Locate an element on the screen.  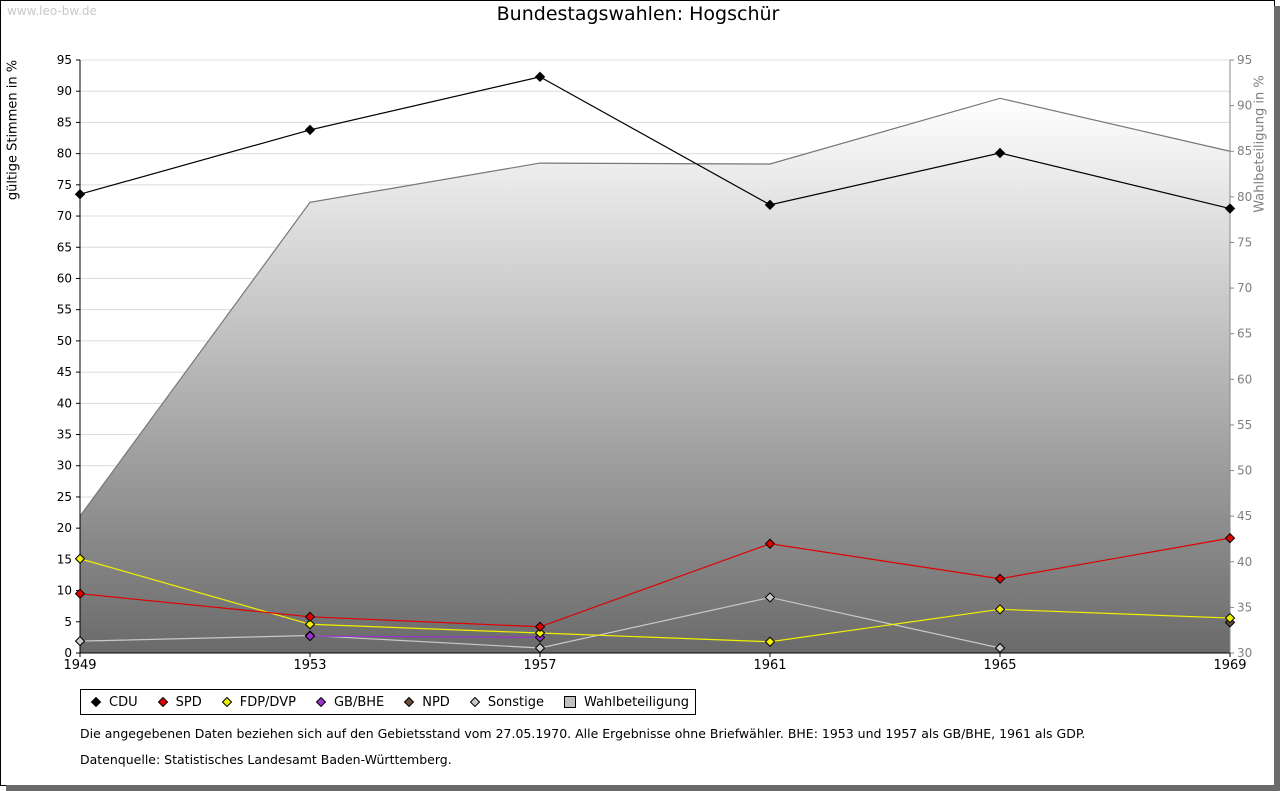
tick-label-x-1965: 1965 is located at coordinates (999, 665).